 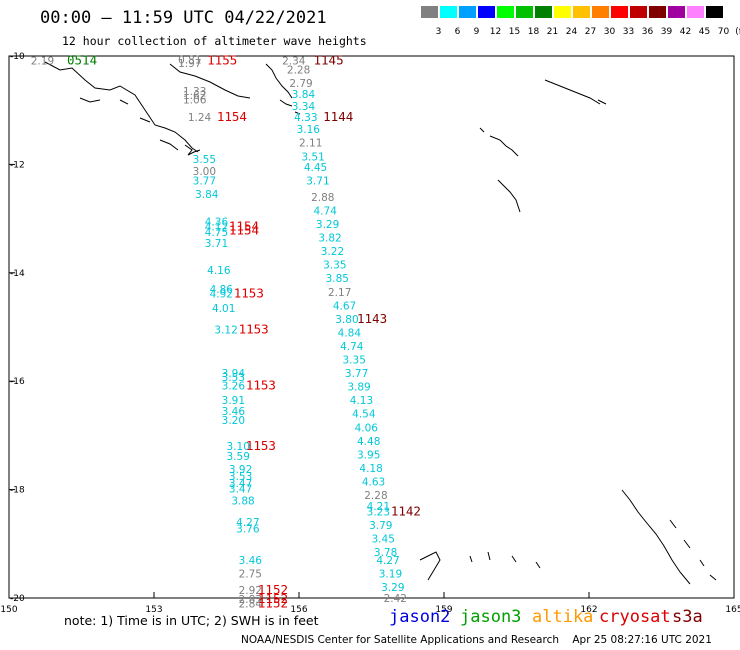 What do you see at coordinates (339, 293) in the screenshot?
I see `wave-height-value: 2.17` at bounding box center [339, 293].